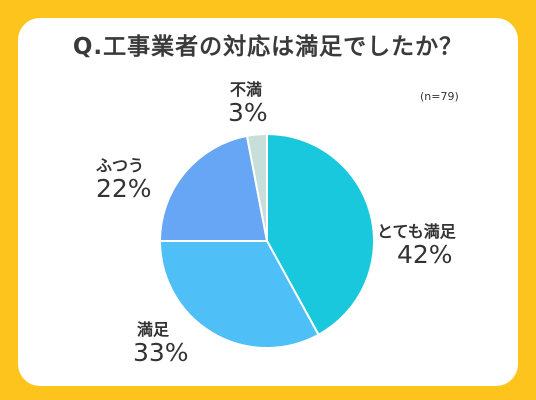 The width and height of the screenshot is (536, 400). Describe the element at coordinates (320, 234) in the screenshot. I see `slice-very-satisfied` at that location.